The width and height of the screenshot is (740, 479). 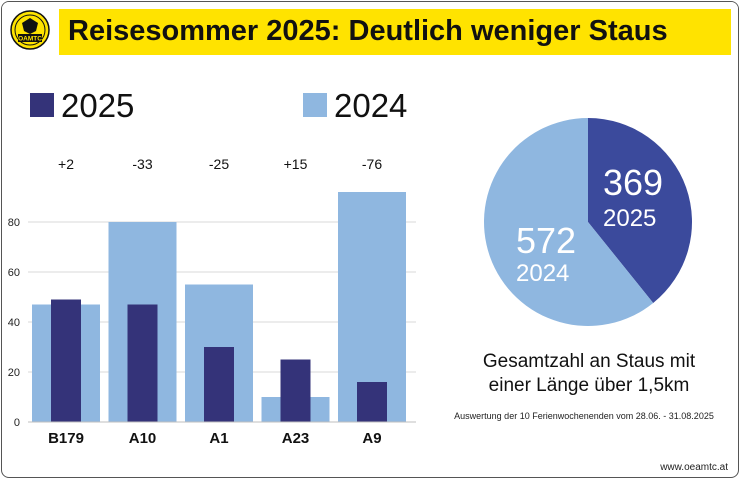 I want to click on title-bar: Reisesommer 2025: Deutlich weniger Staus, so click(x=395, y=32).